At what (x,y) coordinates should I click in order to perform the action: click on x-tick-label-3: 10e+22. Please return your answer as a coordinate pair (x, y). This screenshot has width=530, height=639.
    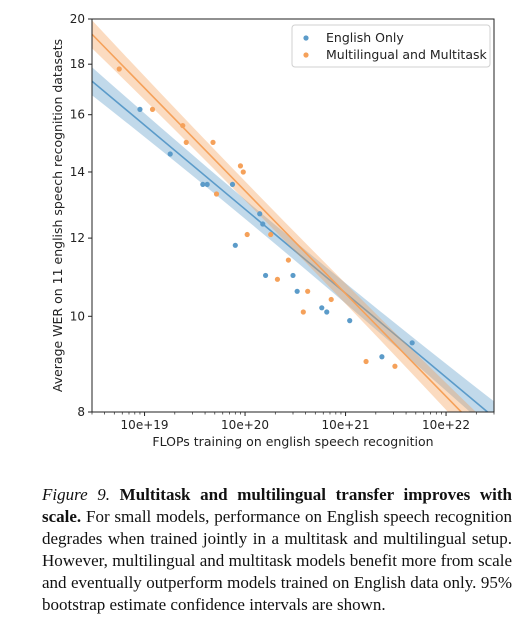
    Looking at the image, I should click on (446, 425).